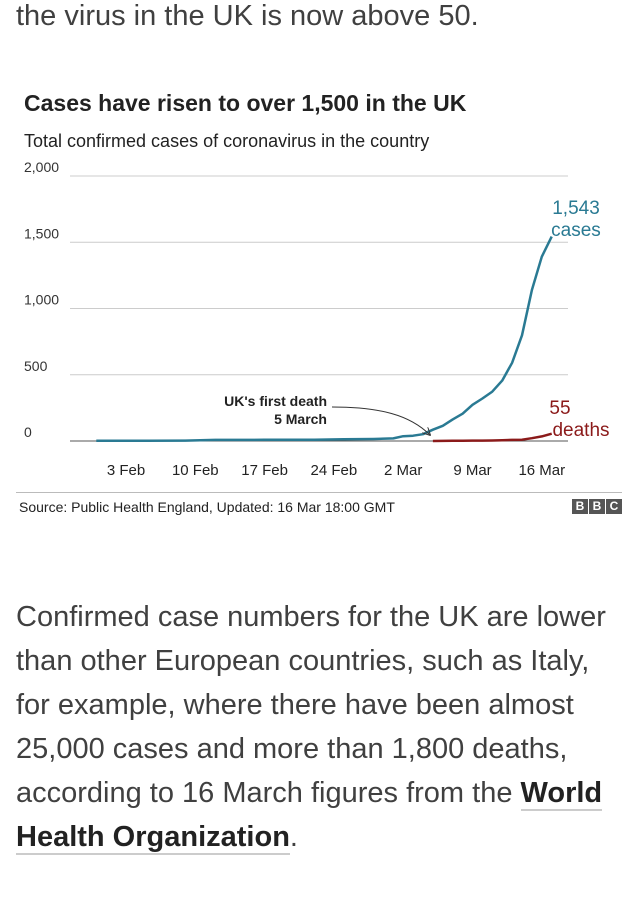 The width and height of the screenshot is (640, 899). What do you see at coordinates (614, 506) in the screenshot?
I see `bbc-logo-letter: C` at bounding box center [614, 506].